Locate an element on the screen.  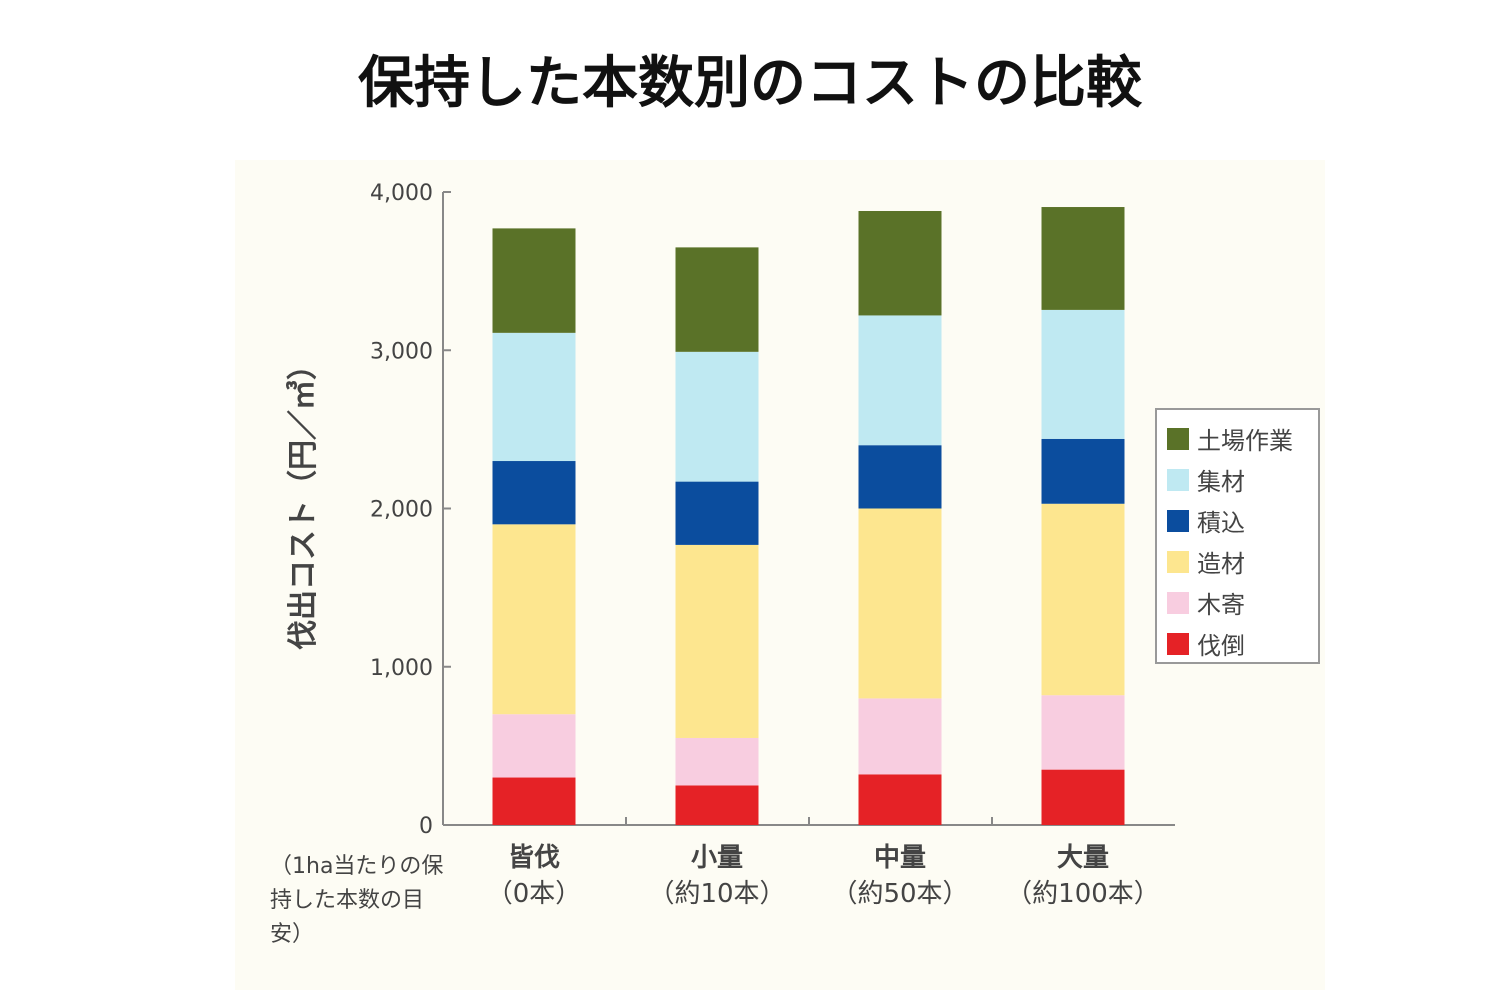
legend-label: 積込 is located at coordinates (1221, 523).